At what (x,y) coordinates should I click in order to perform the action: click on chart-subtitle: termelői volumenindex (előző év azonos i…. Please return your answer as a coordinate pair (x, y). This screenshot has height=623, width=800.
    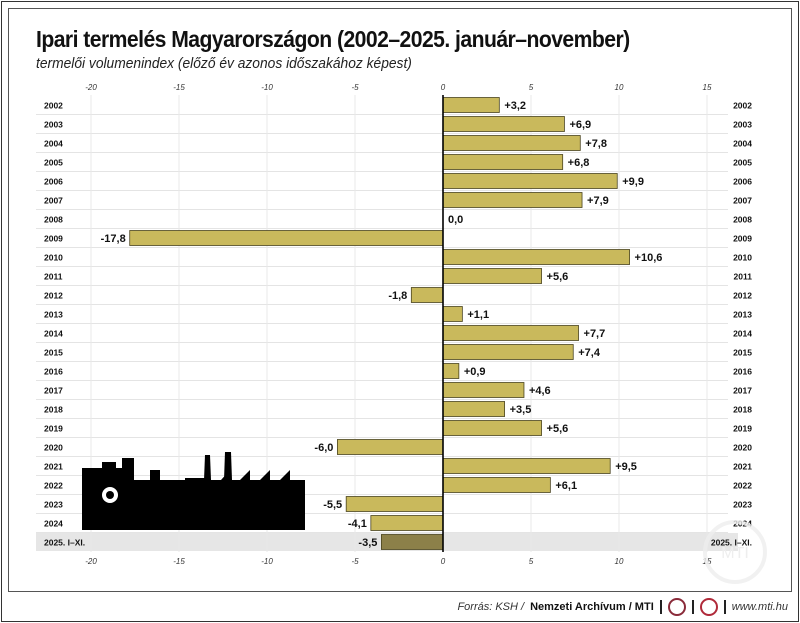
    Looking at the image, I should click on (224, 63).